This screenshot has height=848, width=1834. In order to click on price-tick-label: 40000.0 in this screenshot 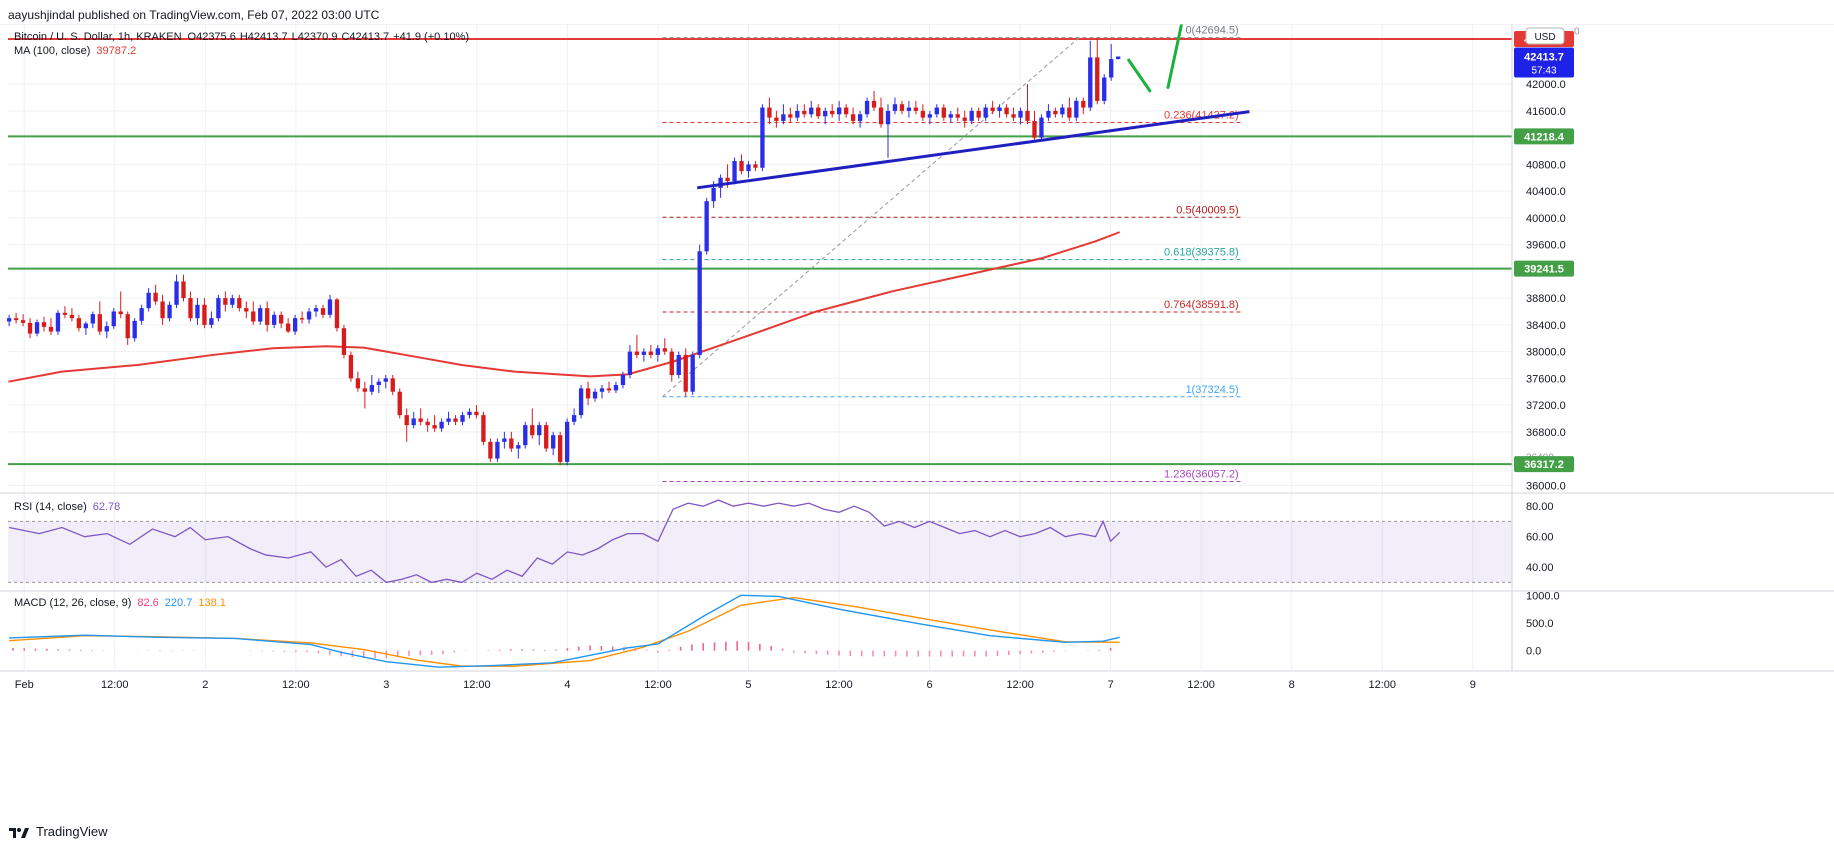, I will do `click(1546, 219)`.